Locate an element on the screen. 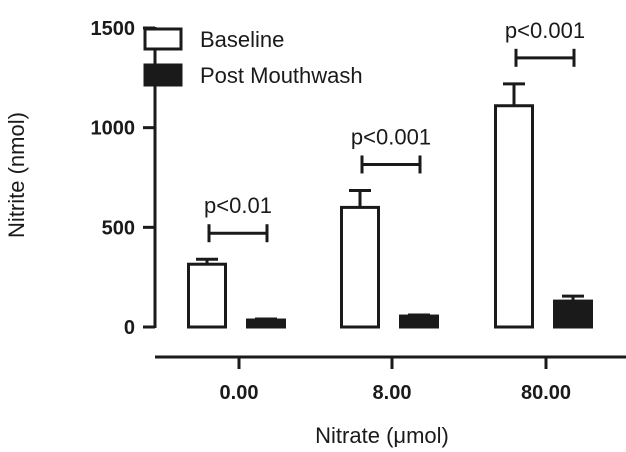  legend-swatch-post-mouthwash is located at coordinates (163, 75).